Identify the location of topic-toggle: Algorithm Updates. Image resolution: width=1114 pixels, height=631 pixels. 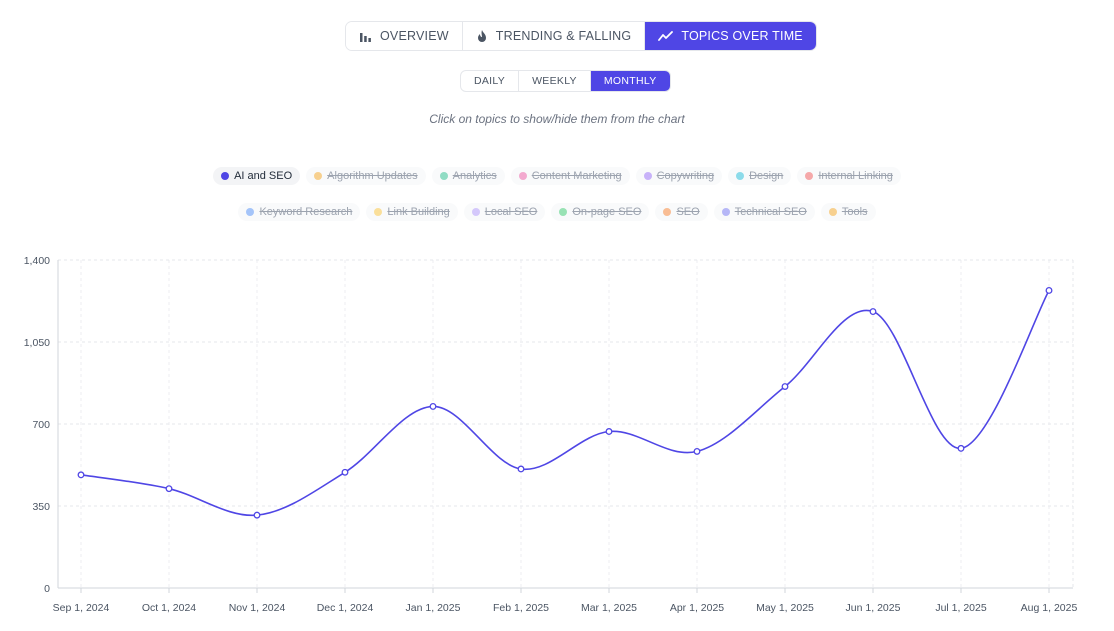
(366, 176).